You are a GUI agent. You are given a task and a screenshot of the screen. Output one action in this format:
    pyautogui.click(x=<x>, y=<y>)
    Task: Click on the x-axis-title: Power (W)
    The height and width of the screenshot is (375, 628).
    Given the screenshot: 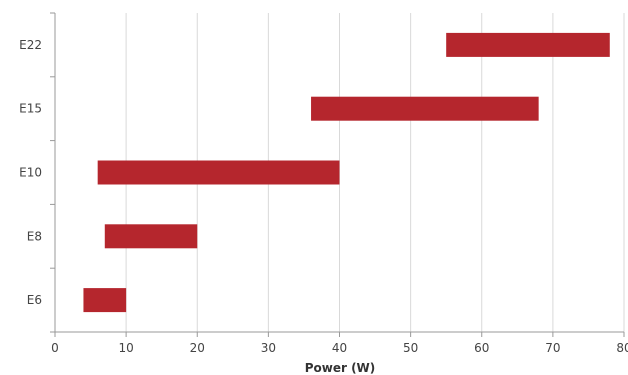 What is the action you would take?
    pyautogui.click(x=340, y=368)
    